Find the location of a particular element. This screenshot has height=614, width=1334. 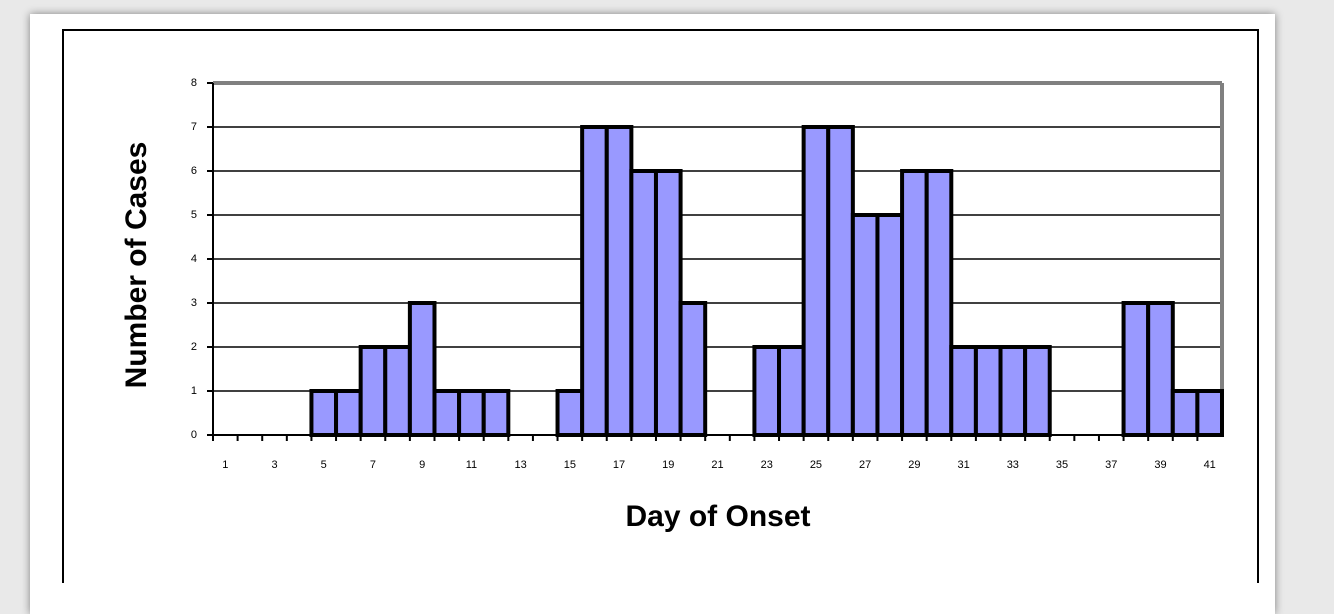

y-tick-label: 7 is located at coordinates (194, 127).